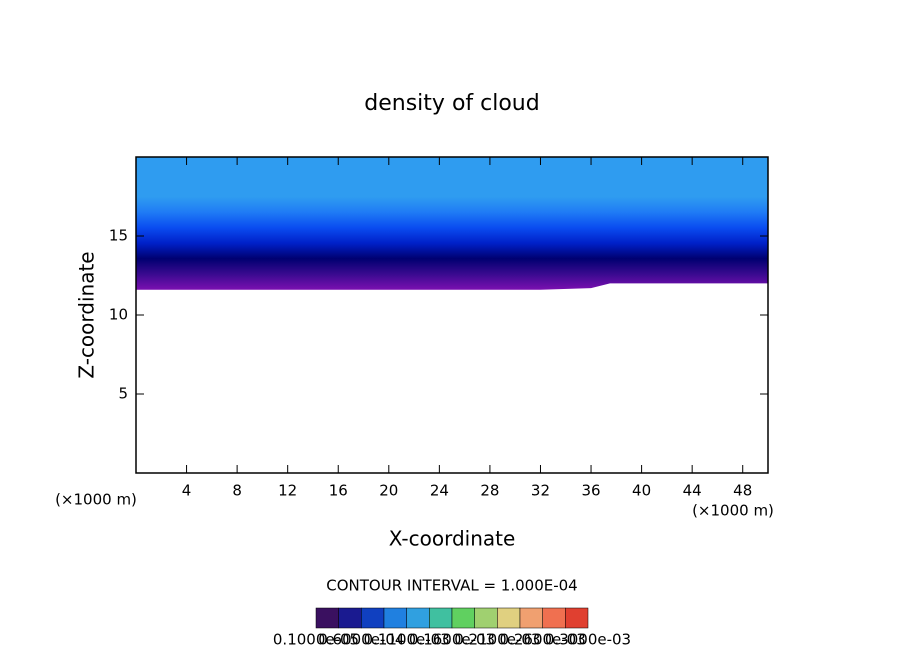  I want to click on x-tick-label: 8, so click(237, 491).